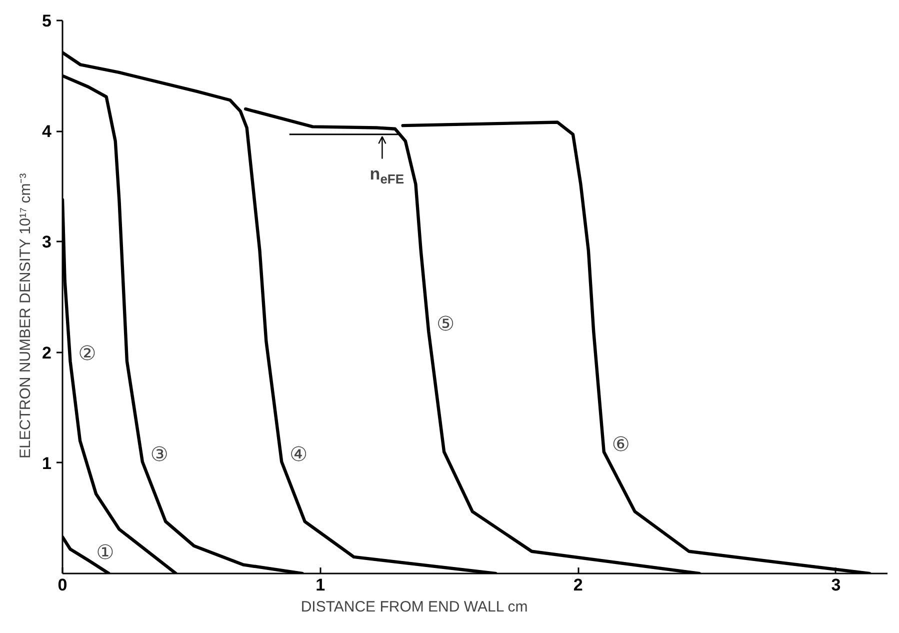 This screenshot has width=899, height=633. What do you see at coordinates (445, 323) in the screenshot?
I see `series-label: ⑤` at bounding box center [445, 323].